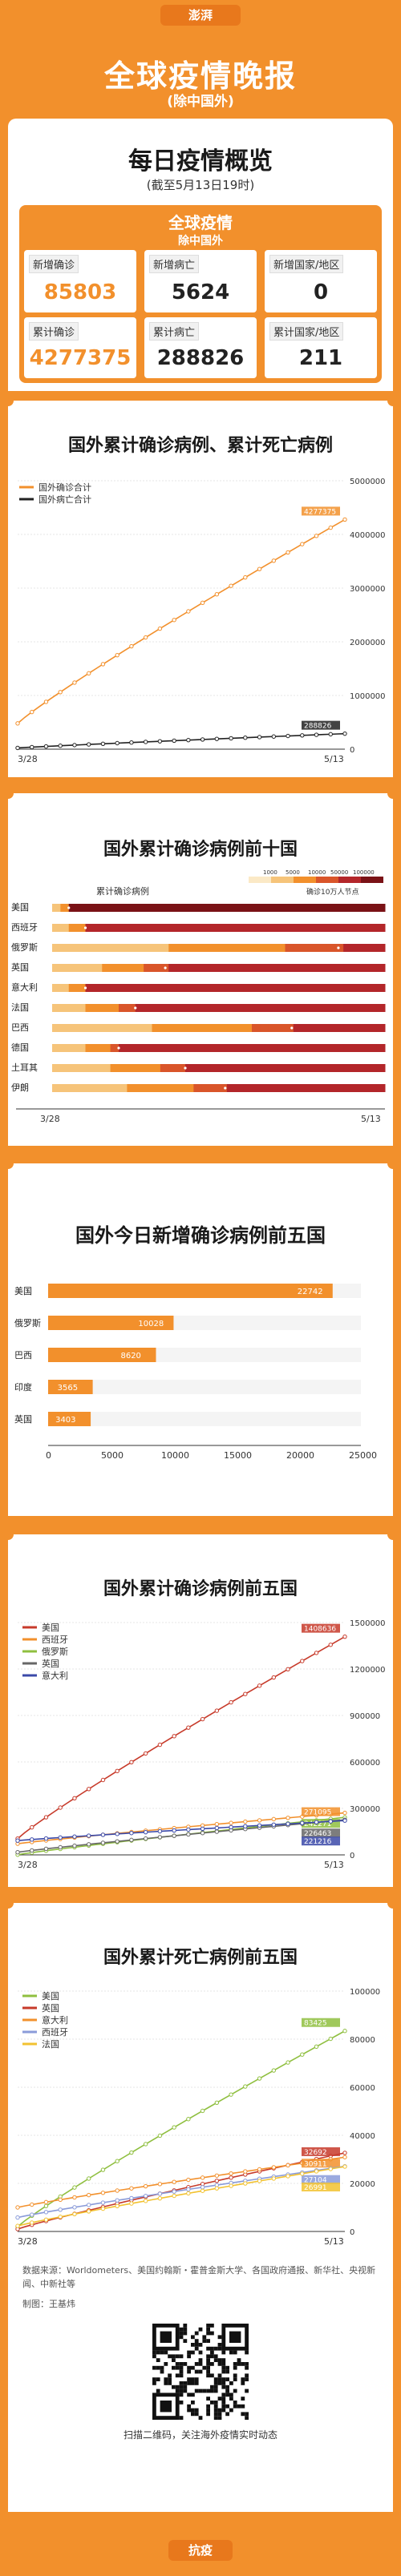  Describe the element at coordinates (318, 1834) in the screenshot. I see `value-label: 226463` at that location.